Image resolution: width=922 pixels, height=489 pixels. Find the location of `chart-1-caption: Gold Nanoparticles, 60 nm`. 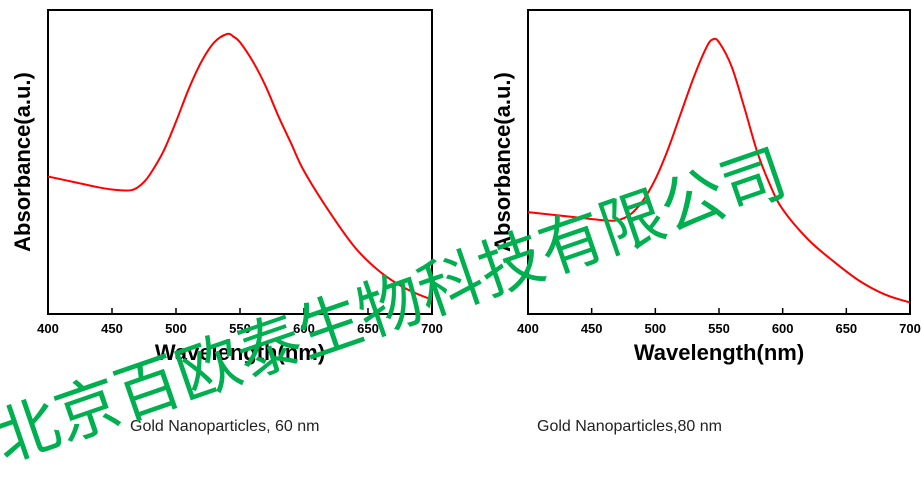

chart-1-caption: Gold Nanoparticles, 60 nm is located at coordinates (225, 426).